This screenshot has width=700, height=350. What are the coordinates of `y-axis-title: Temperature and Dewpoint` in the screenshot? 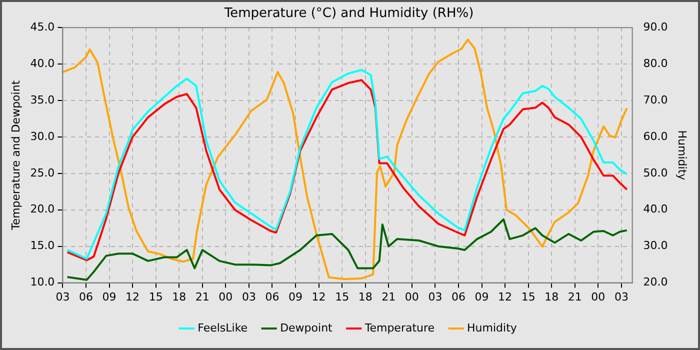 It's located at (15, 156).